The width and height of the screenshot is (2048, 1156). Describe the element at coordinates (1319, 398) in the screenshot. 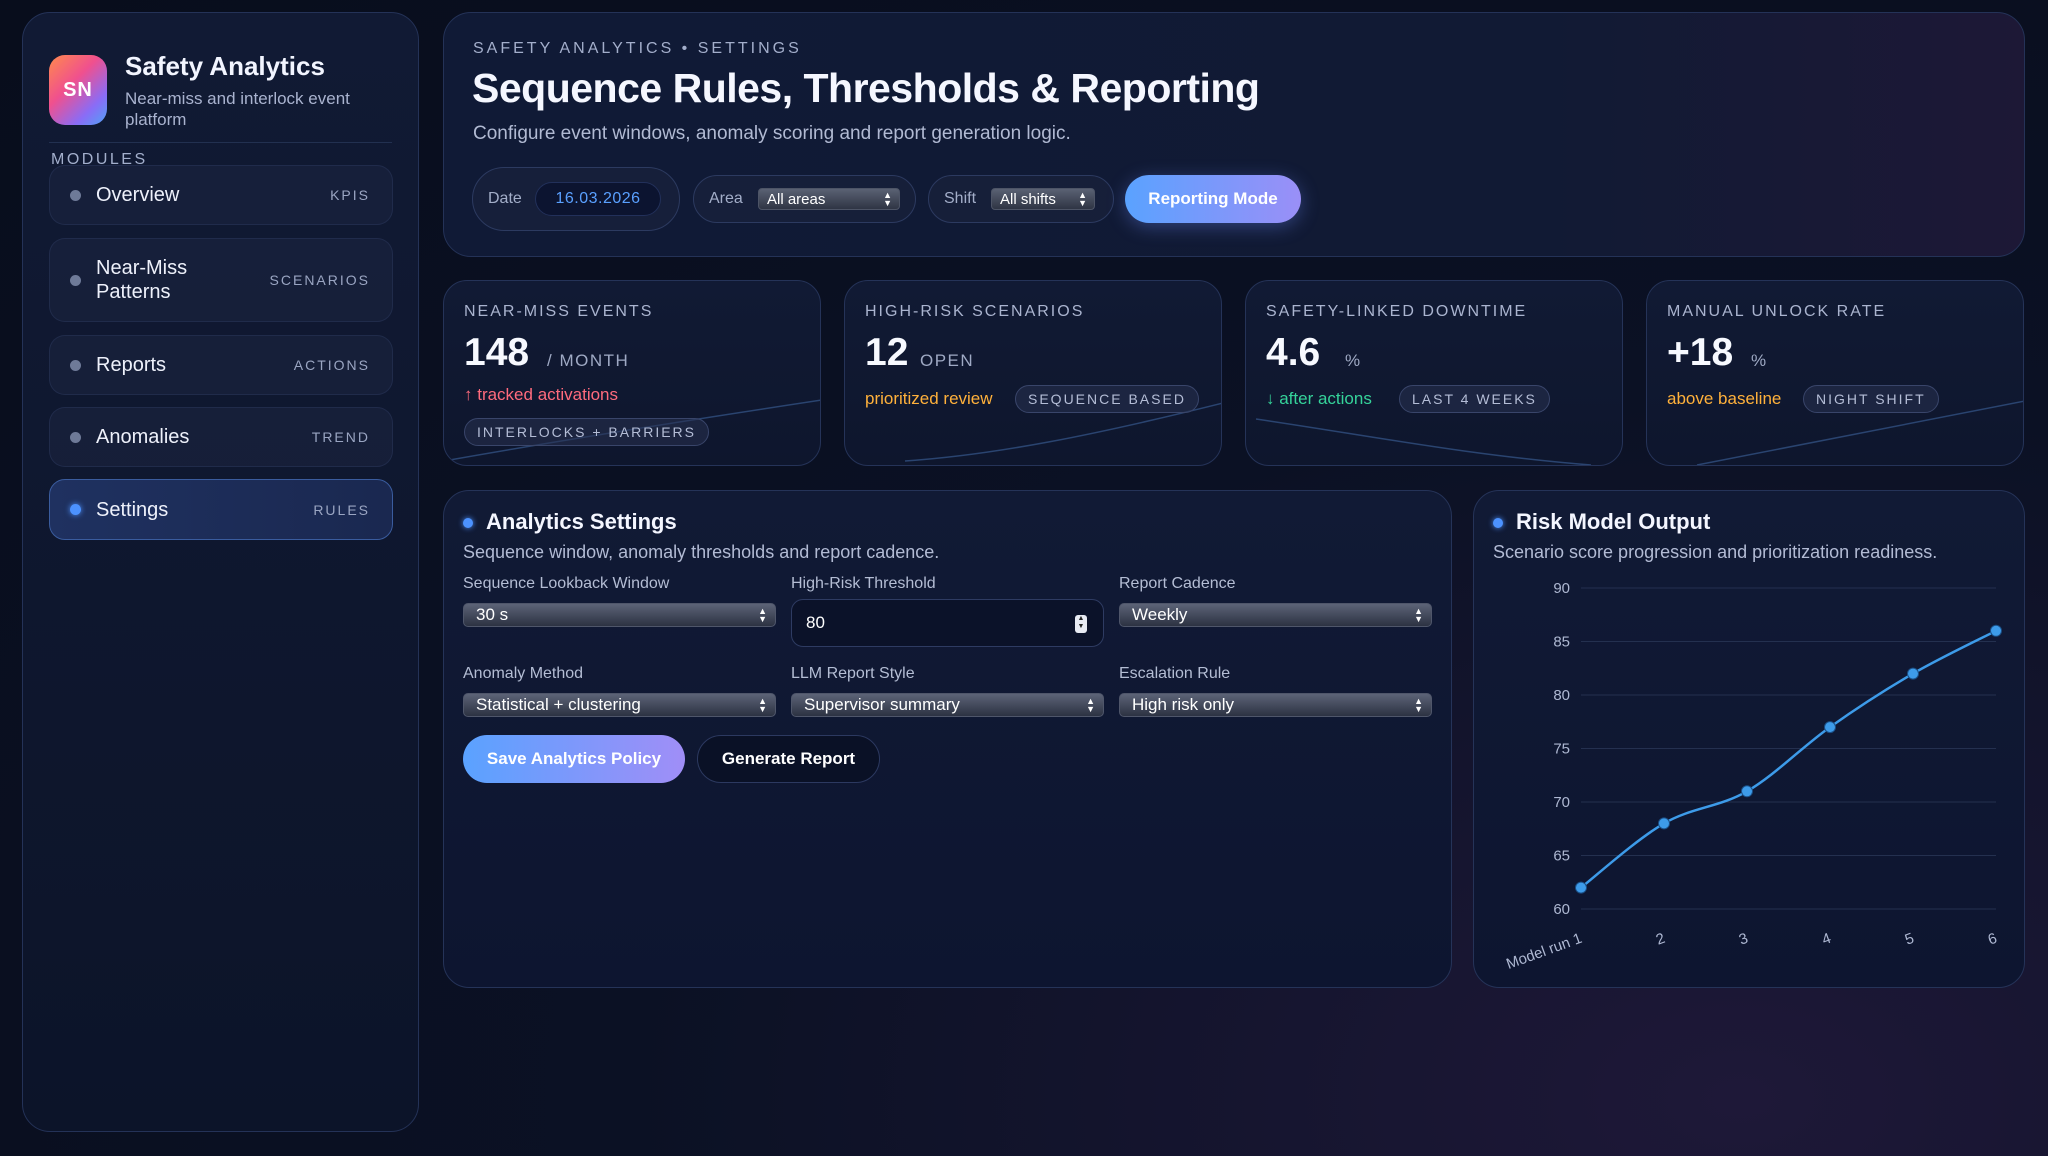

I see `kpi-note: ↓ after actions` at that location.